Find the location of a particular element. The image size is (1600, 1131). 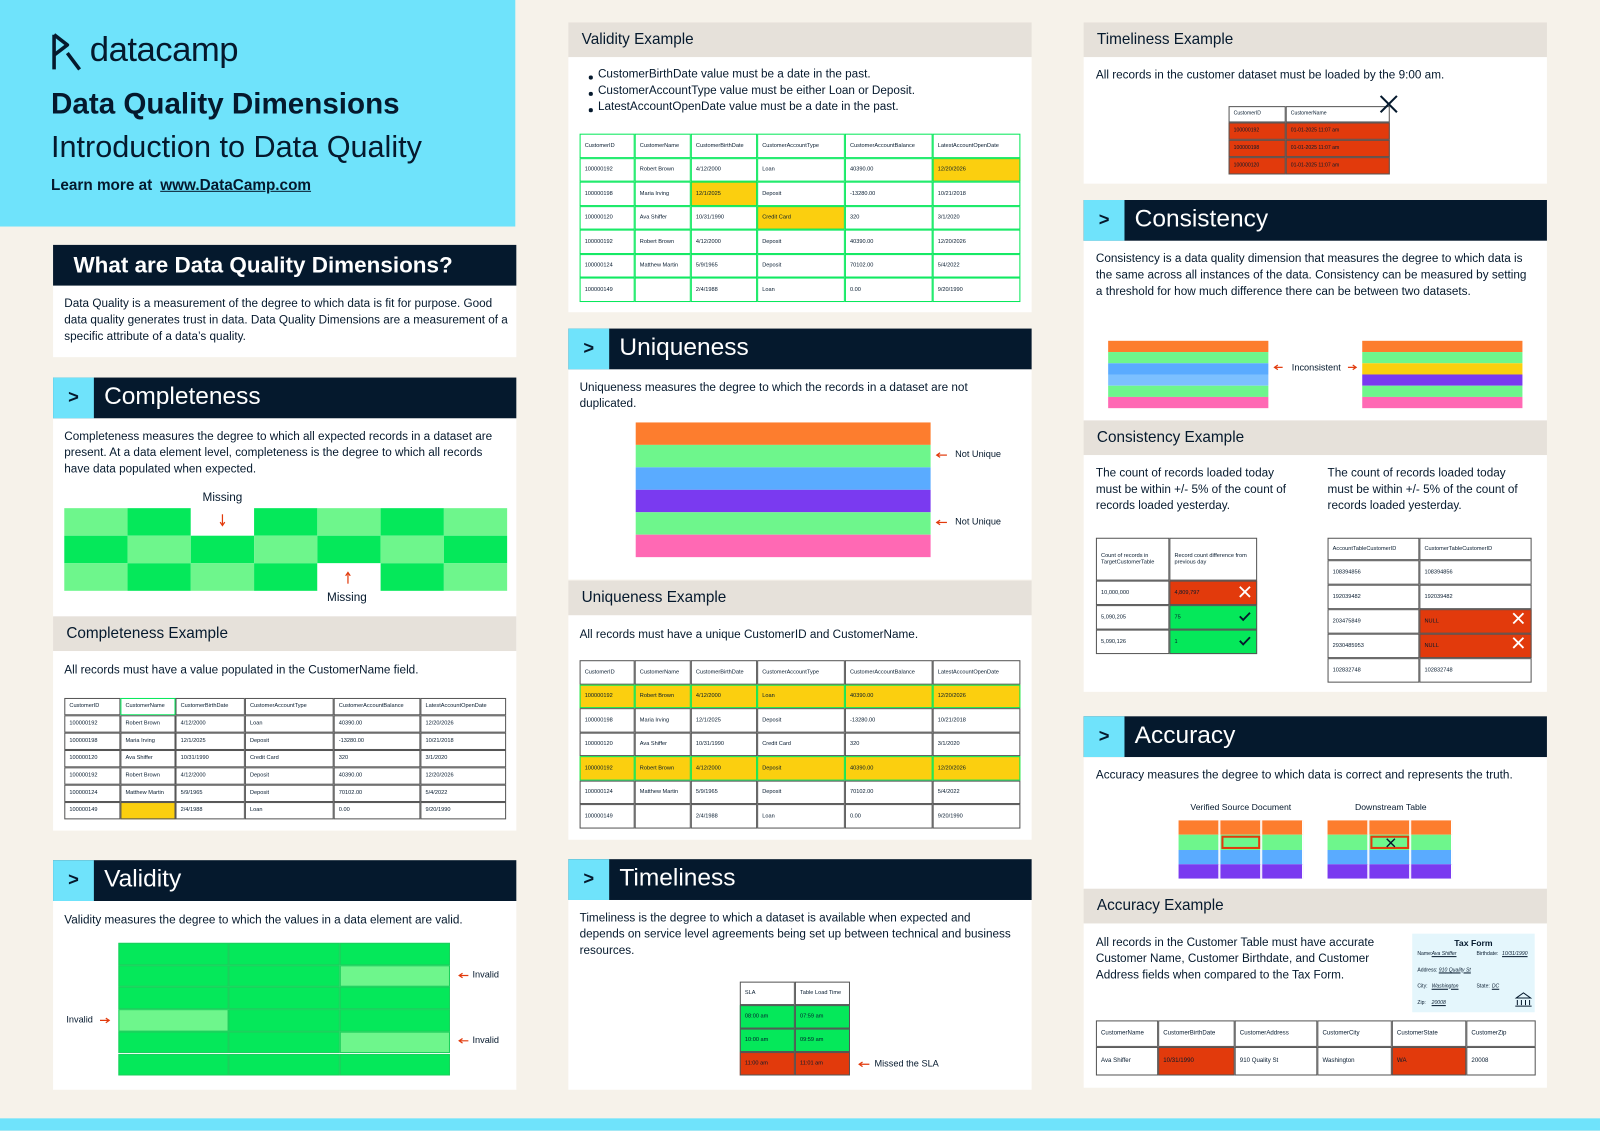

table-cell: Credit Card is located at coordinates (801, 744).